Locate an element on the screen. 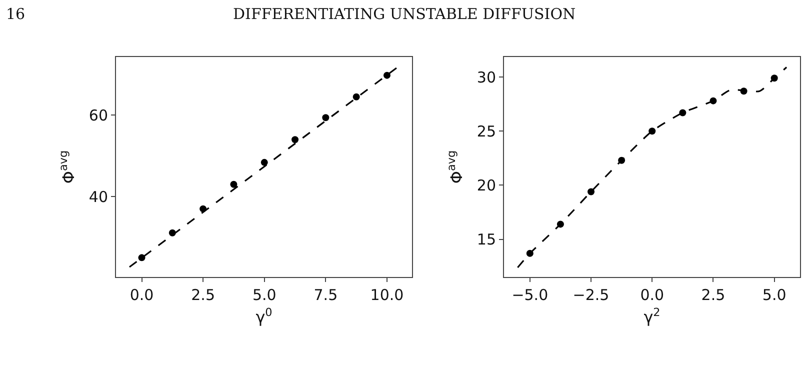  x-tick-label: 7.5 is located at coordinates (326, 295).